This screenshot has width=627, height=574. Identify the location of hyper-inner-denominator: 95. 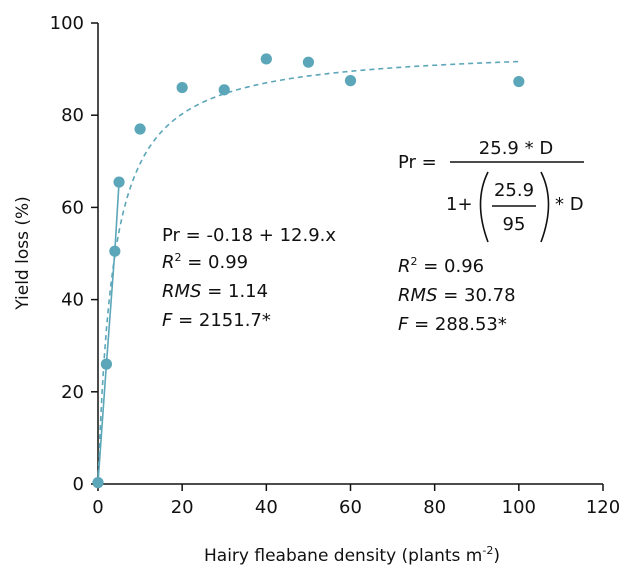
(514, 224).